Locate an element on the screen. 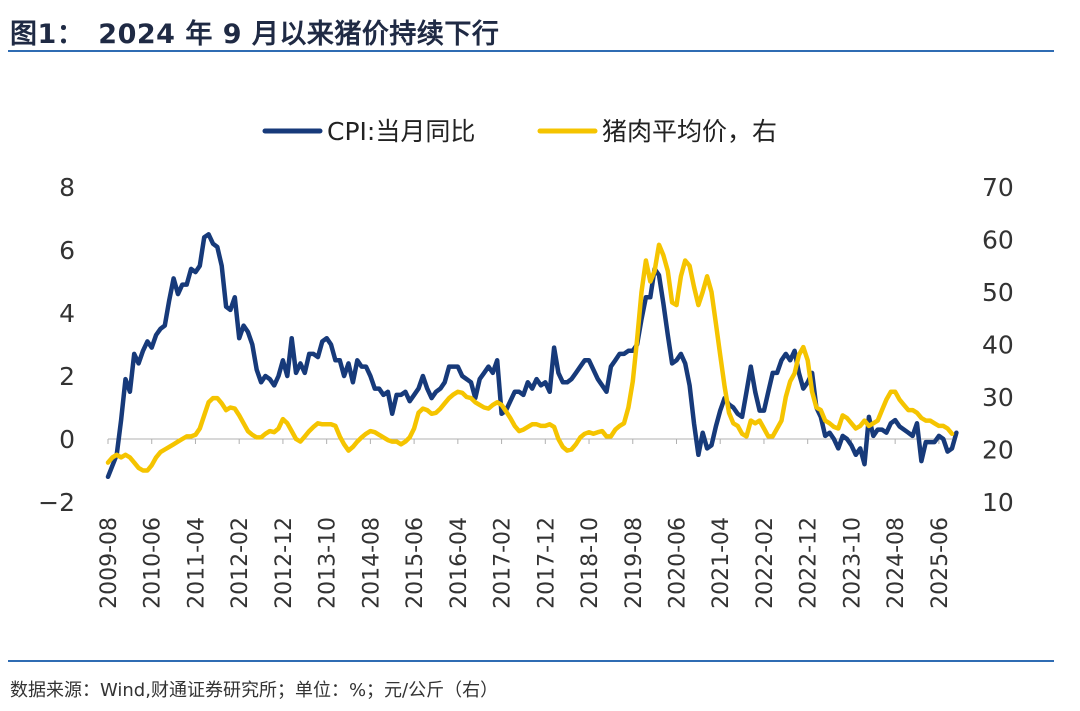 This screenshot has width=1080, height=711. x-tick-label: 2017-12 is located at coordinates (546, 563).